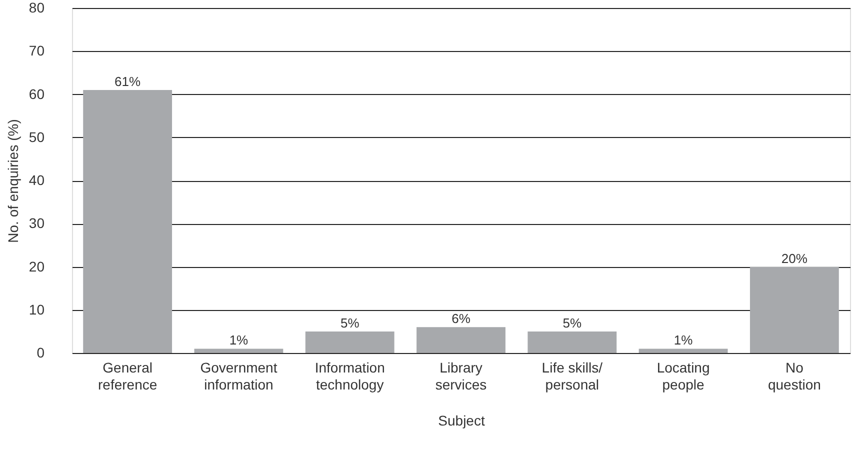  Describe the element at coordinates (36, 223) in the screenshot. I see `y-tick-label: 30` at that location.